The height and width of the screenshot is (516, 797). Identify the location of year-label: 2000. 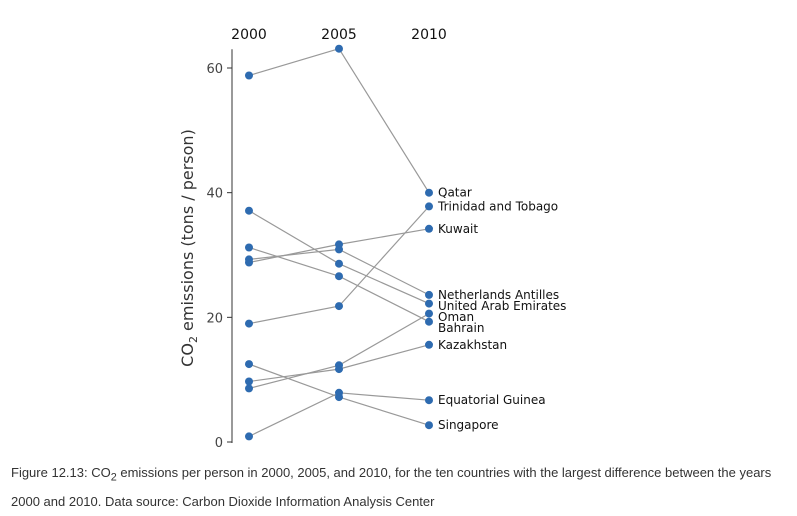
(249, 35).